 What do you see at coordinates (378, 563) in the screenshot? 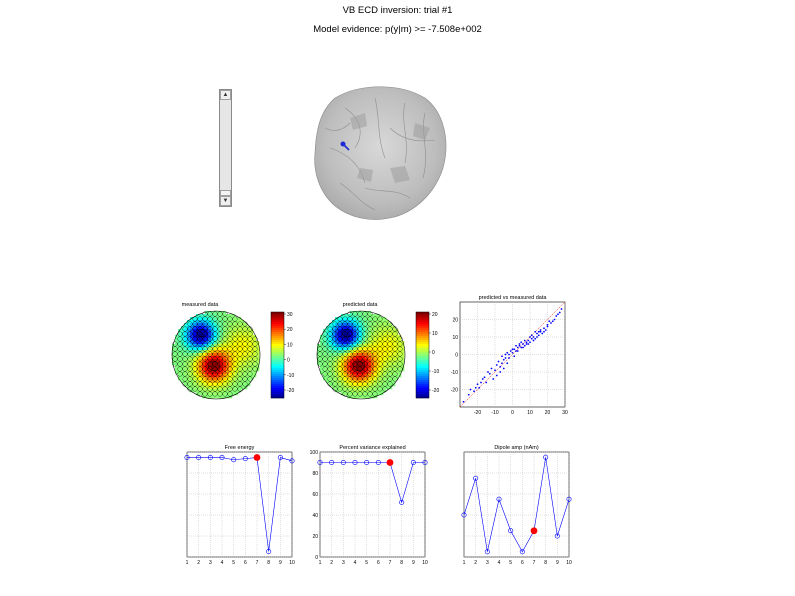
I see `x-tick-label: 6` at bounding box center [378, 563].